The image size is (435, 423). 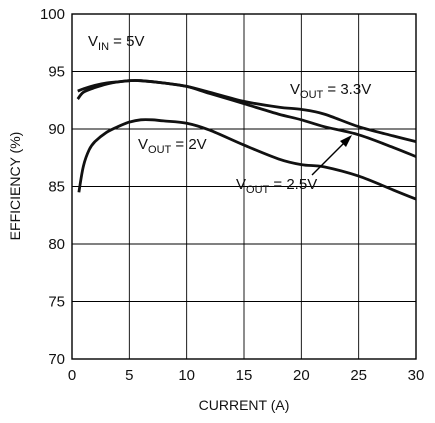 What do you see at coordinates (129, 375) in the screenshot?
I see `x-tick-label: 5` at bounding box center [129, 375].